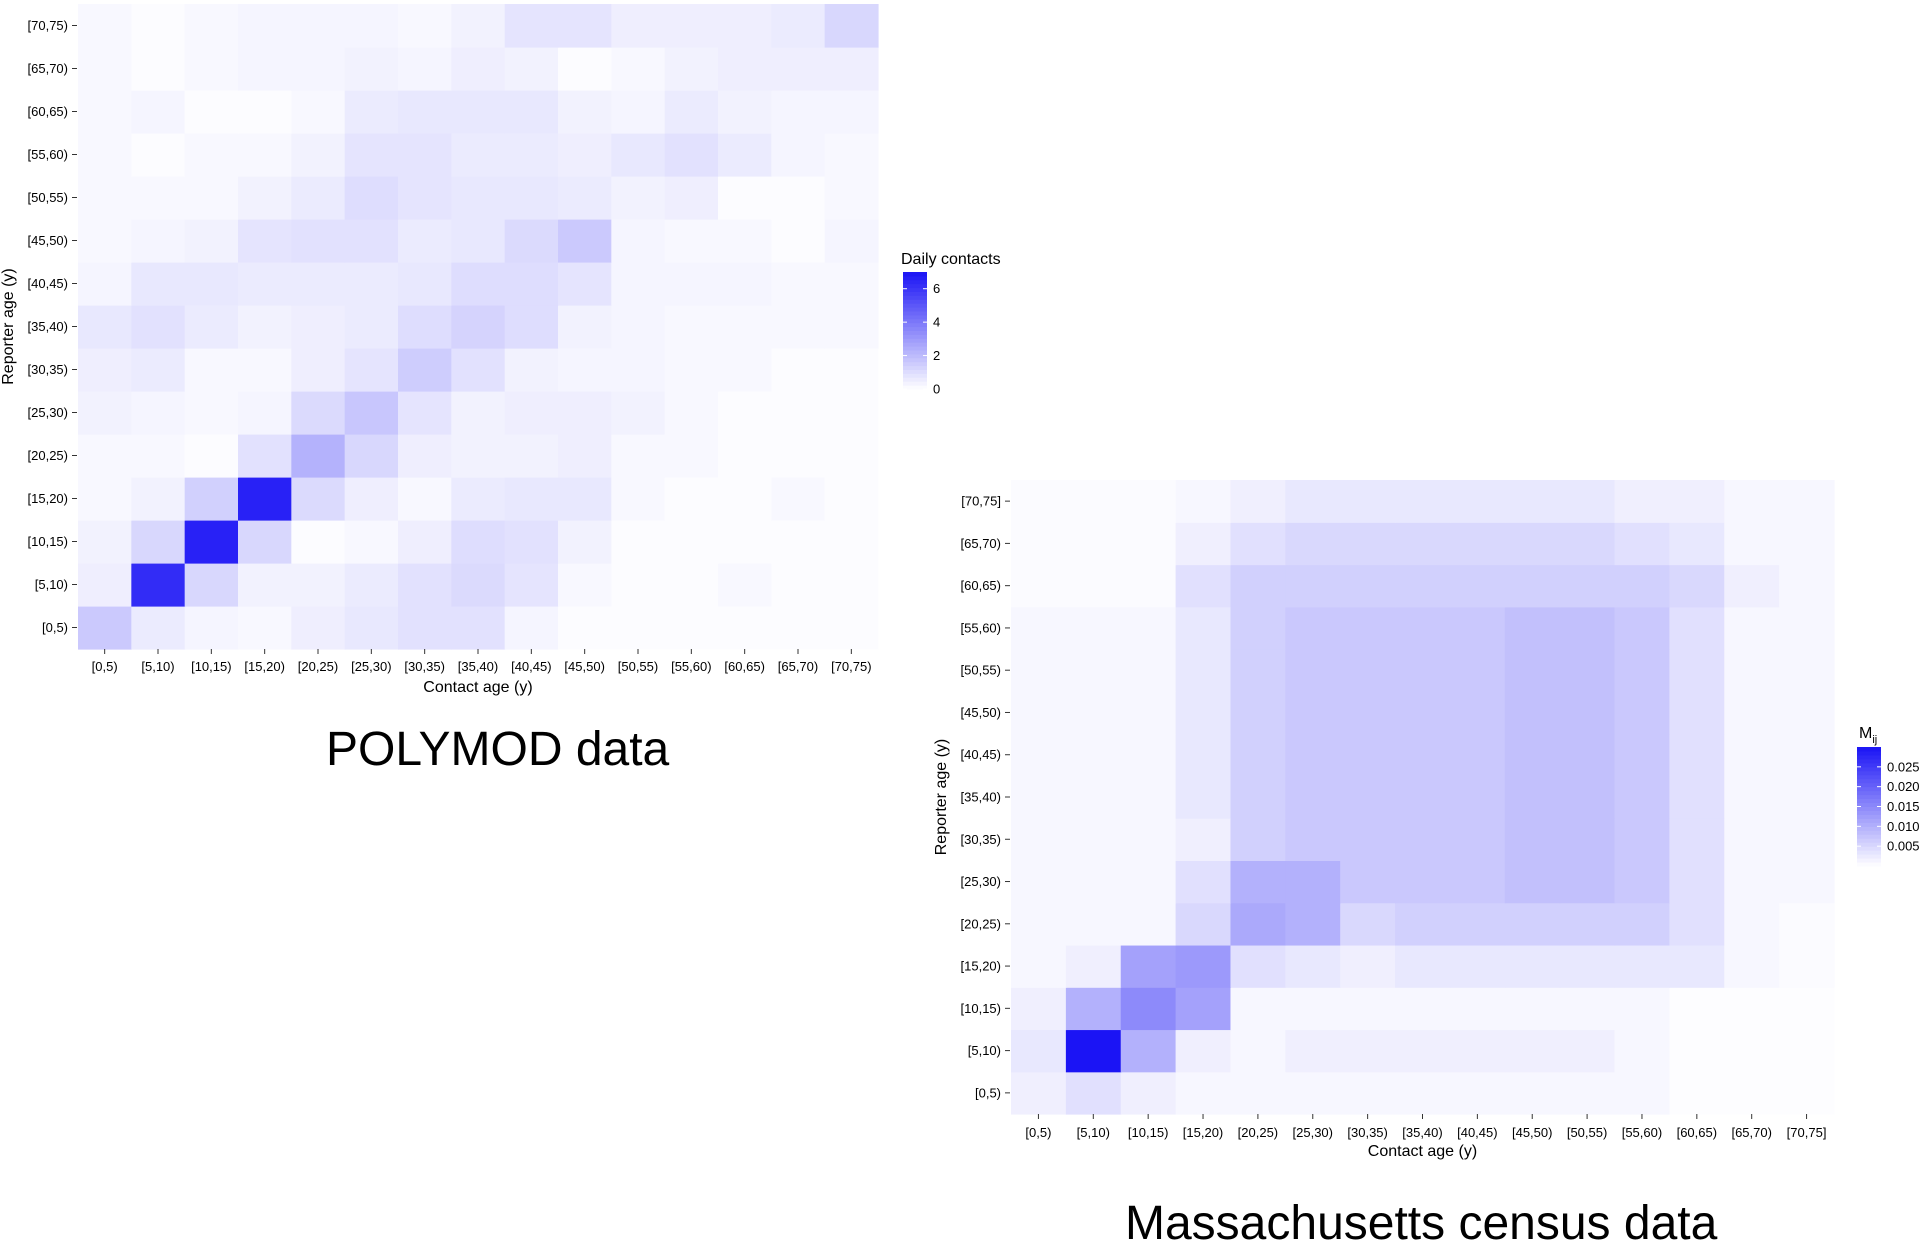 The image size is (1921, 1251). What do you see at coordinates (981, 923) in the screenshot?
I see `y-tick-label: [20,25)` at bounding box center [981, 923].